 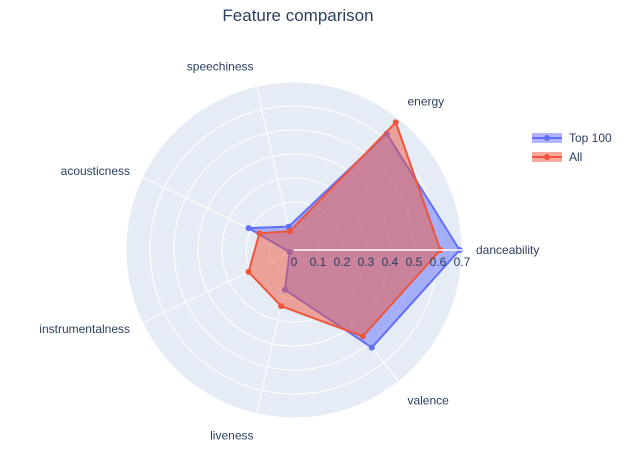 I want to click on axis-label-valence: valence, so click(x=428, y=400).